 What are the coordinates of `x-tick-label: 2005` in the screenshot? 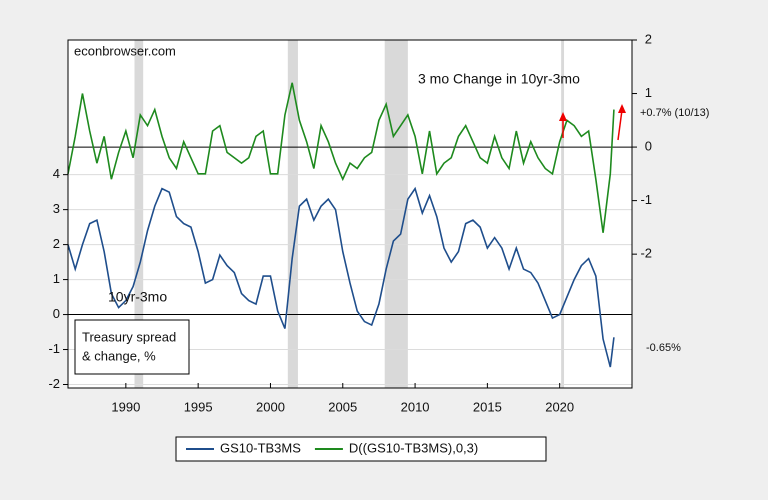 It's located at (342, 406).